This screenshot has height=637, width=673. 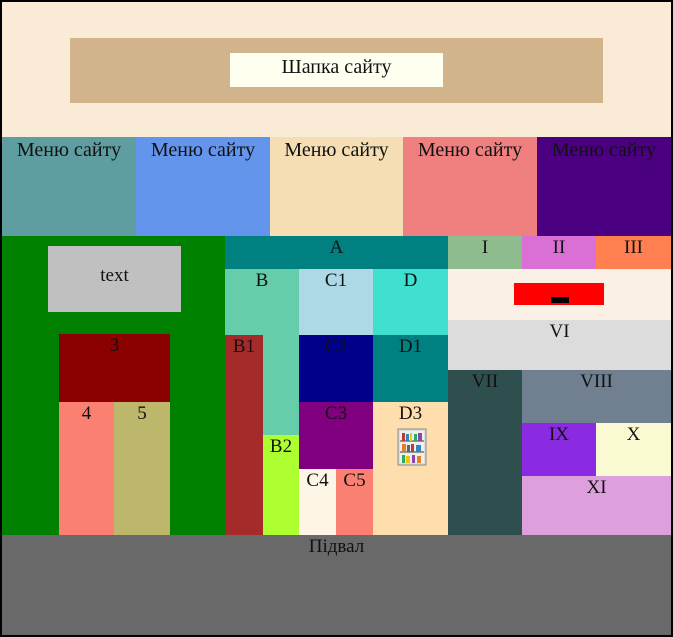 I want to click on block-vi: VI, so click(x=559, y=345).